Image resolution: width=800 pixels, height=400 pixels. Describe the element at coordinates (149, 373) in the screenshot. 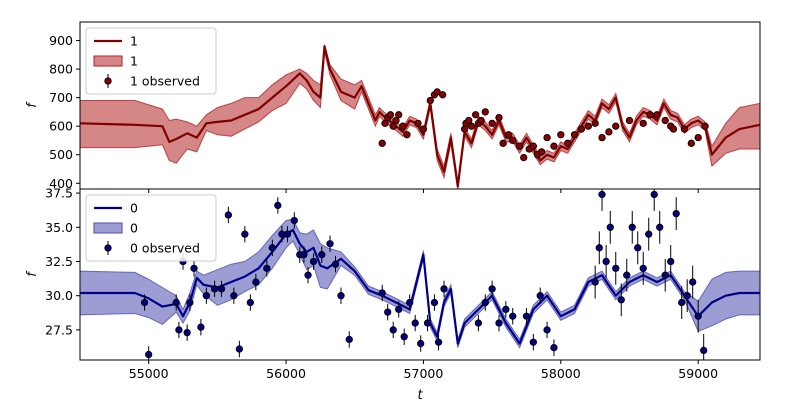

I see `x-tick-label: 55000` at that location.